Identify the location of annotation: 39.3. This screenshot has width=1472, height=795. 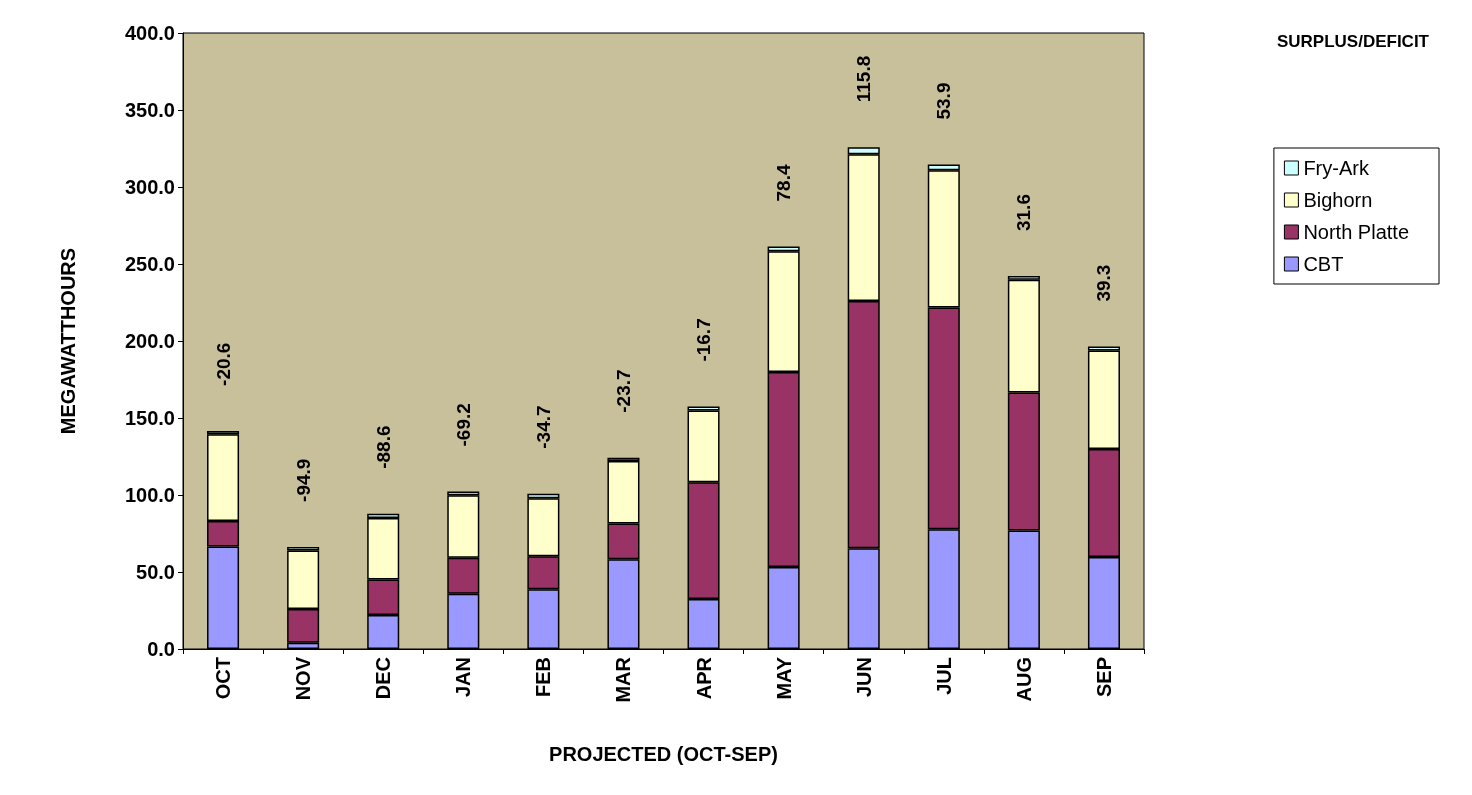
(1104, 283).